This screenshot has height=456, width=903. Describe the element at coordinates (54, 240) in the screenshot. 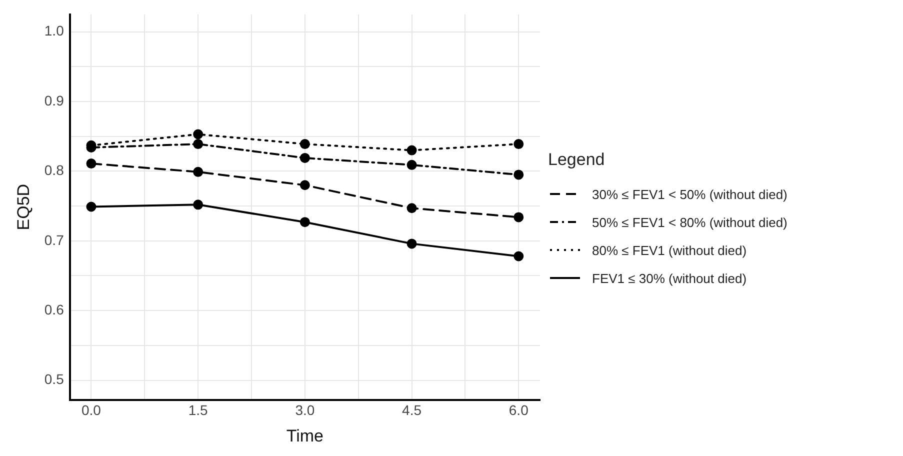

I see `y-tick-label: 0.7` at that location.